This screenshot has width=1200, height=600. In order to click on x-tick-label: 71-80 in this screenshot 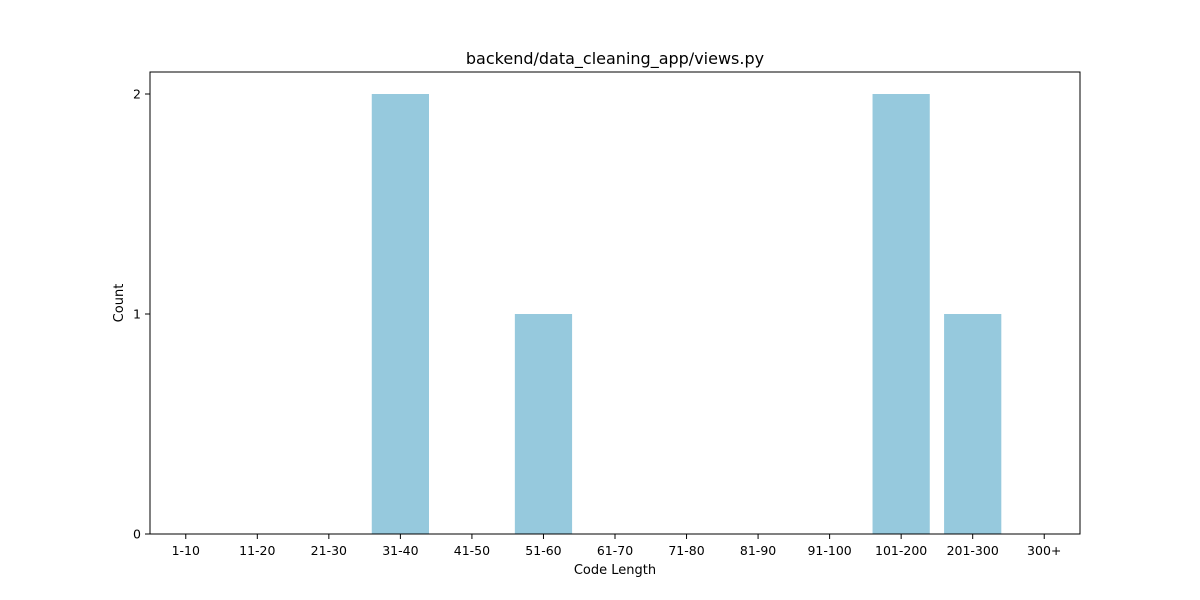, I will do `click(686, 550)`.